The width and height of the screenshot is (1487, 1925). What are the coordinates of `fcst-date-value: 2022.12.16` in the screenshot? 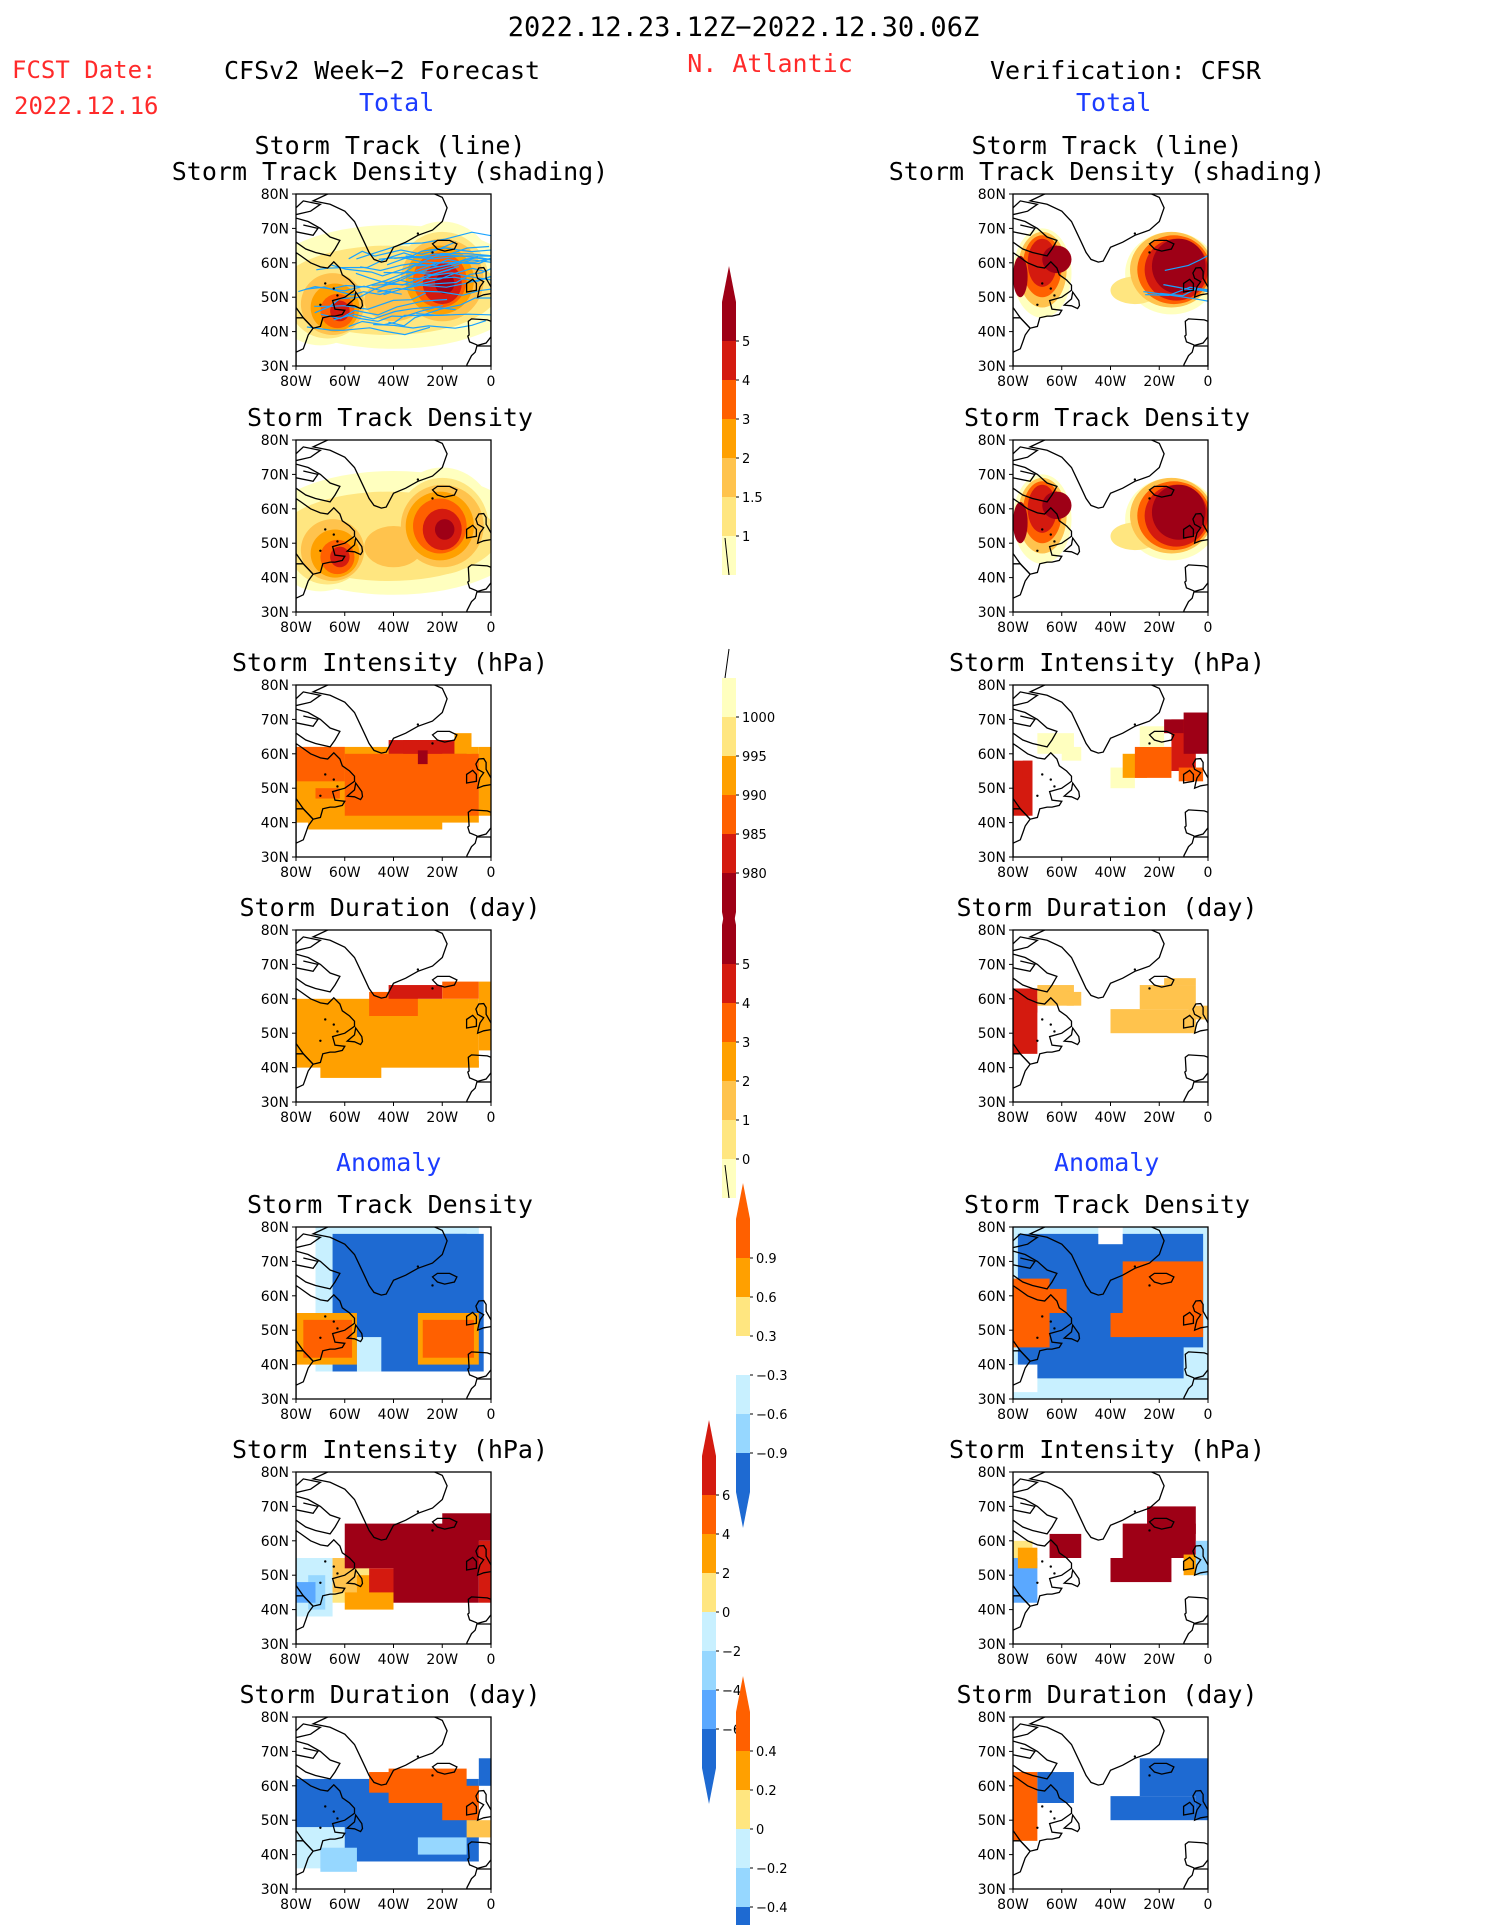 It's located at (86, 106).